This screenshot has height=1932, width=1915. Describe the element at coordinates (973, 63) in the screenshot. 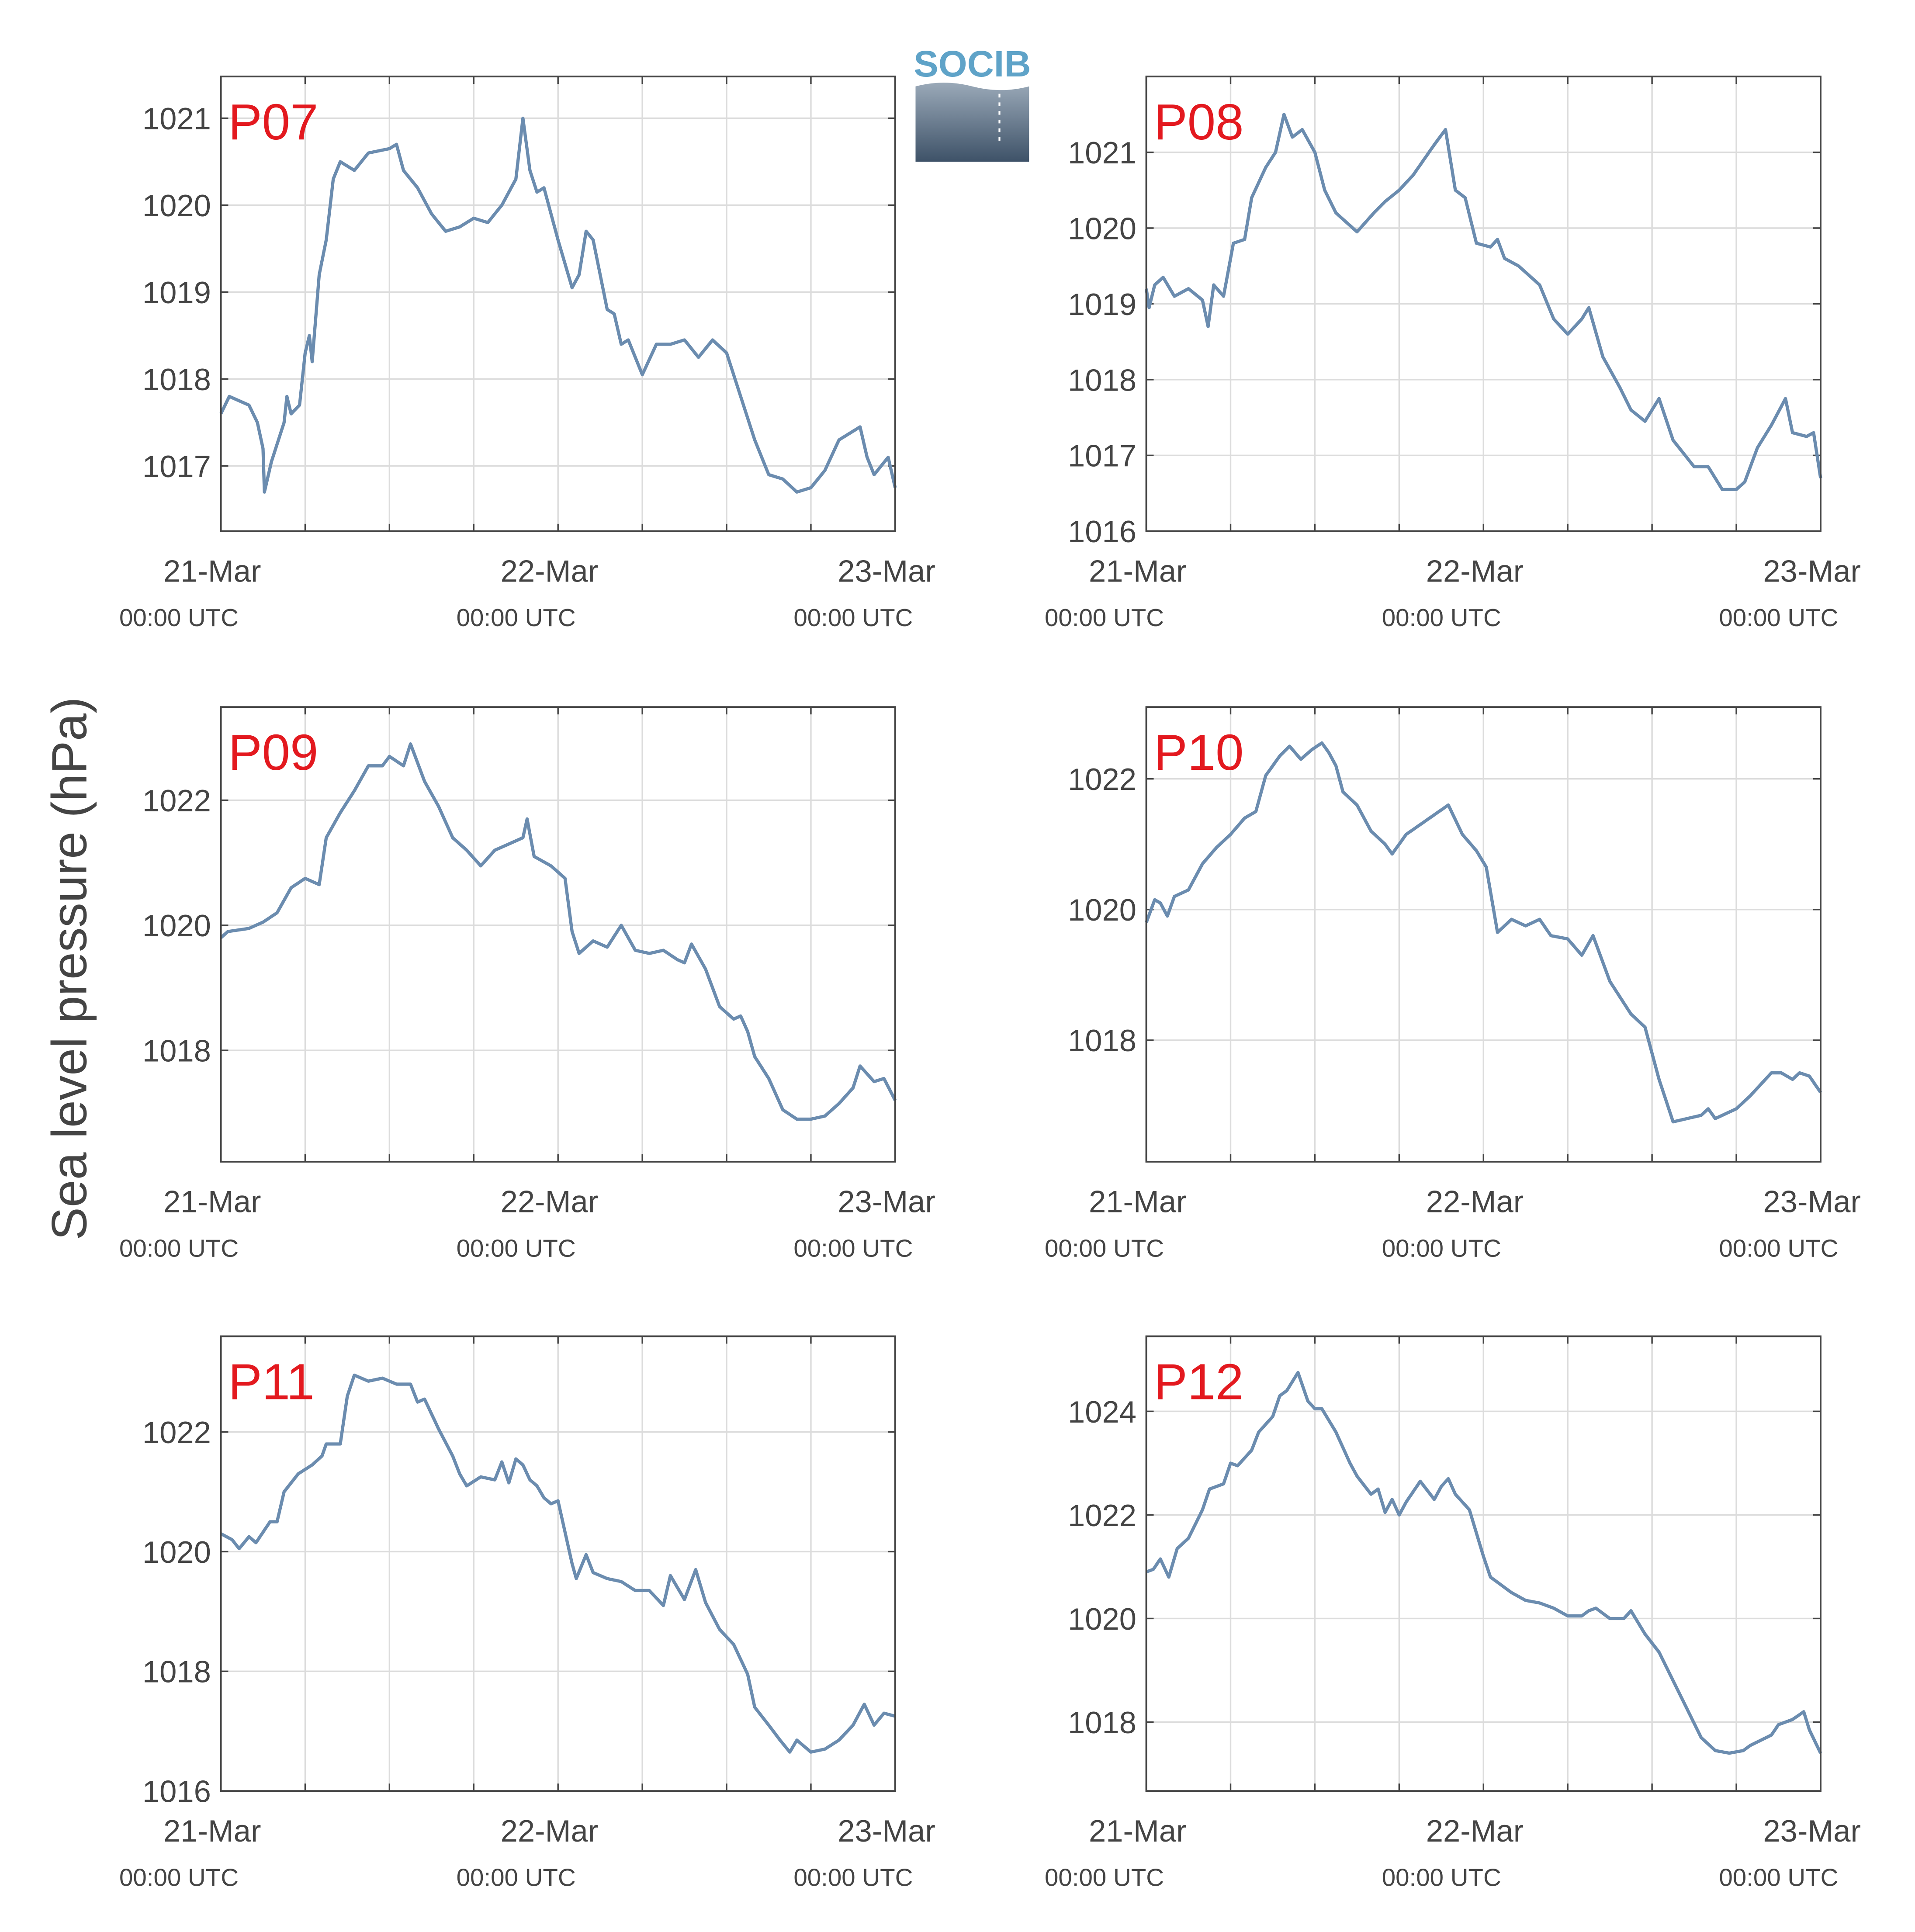

I see `logo-text: SOCIB` at that location.